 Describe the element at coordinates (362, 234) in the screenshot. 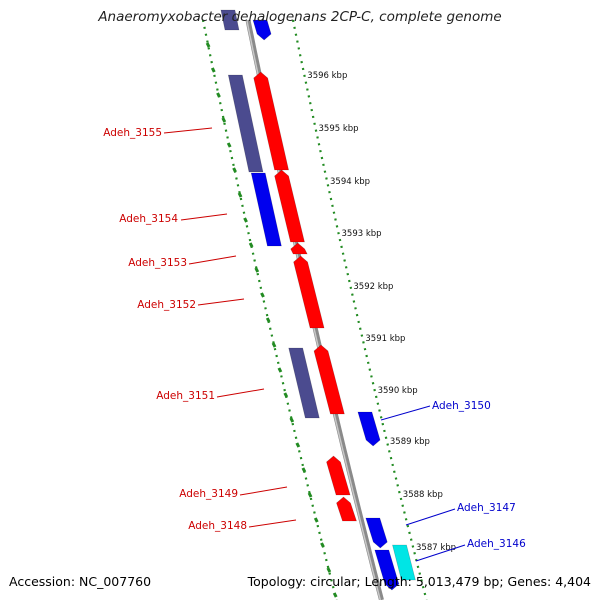

I see `ruler-tick-label: 3593 kbp` at that location.